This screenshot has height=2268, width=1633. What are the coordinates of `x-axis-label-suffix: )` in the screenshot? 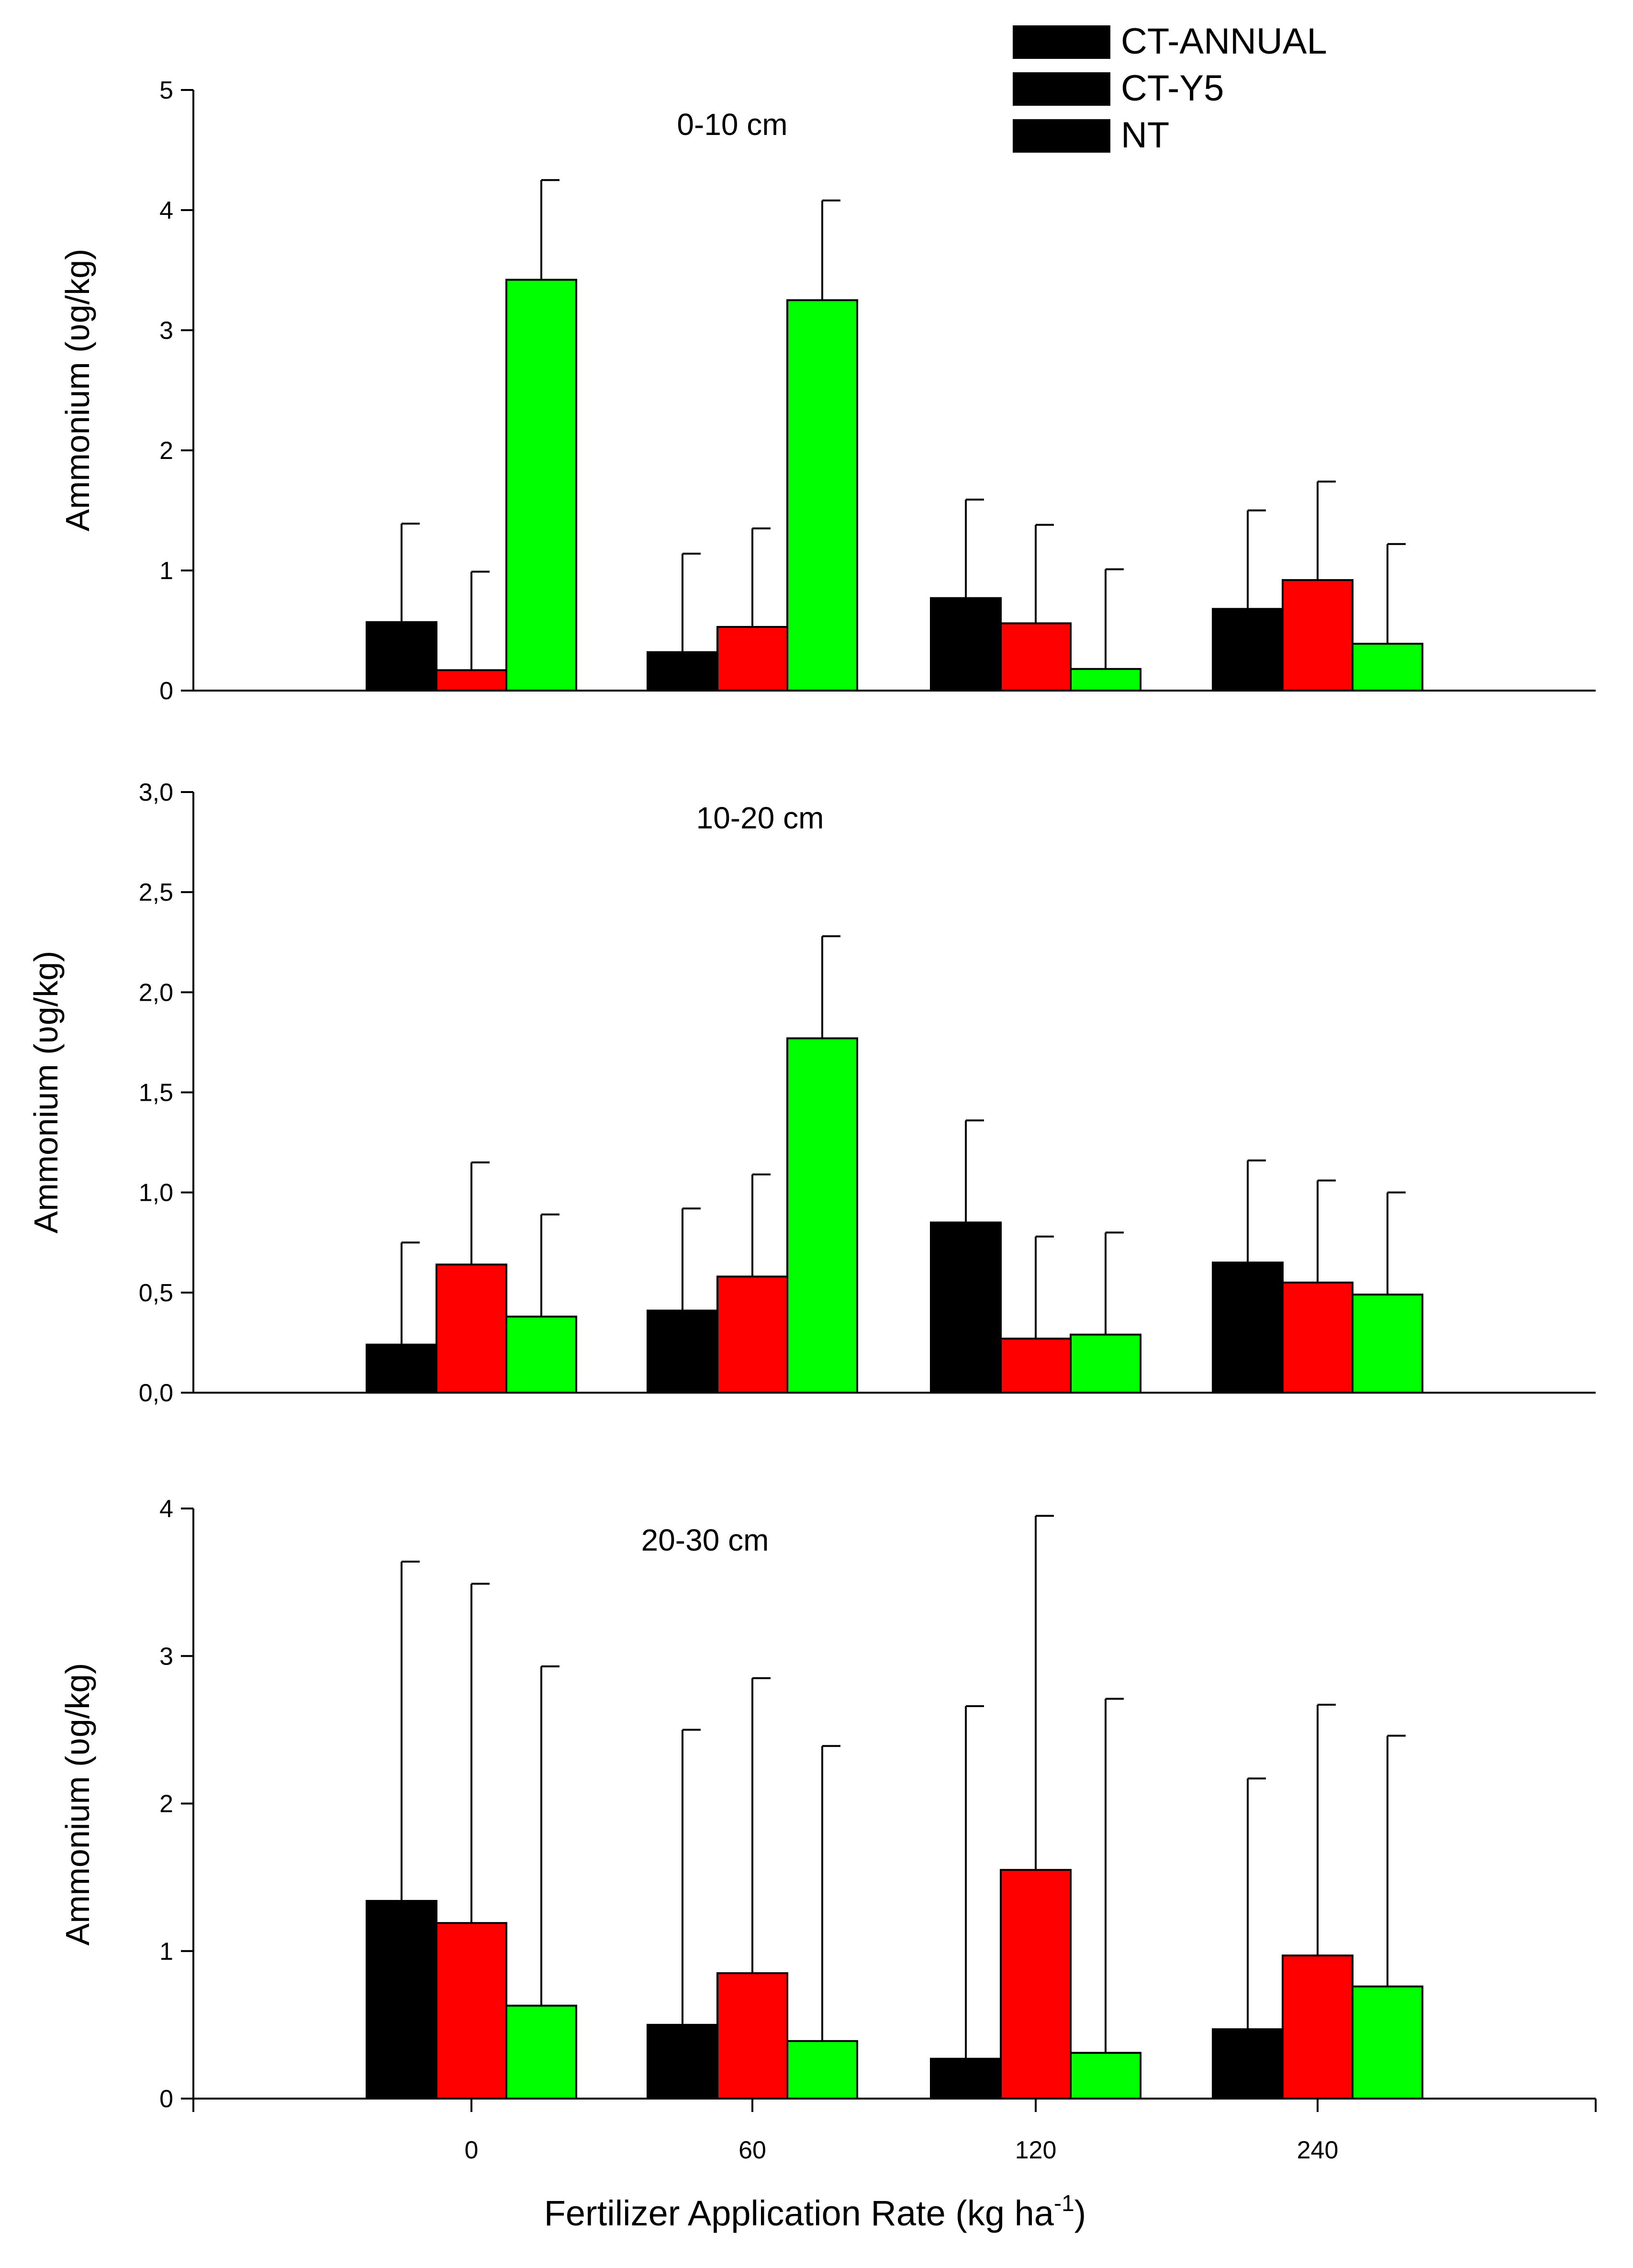 It's located at (1080, 2213).